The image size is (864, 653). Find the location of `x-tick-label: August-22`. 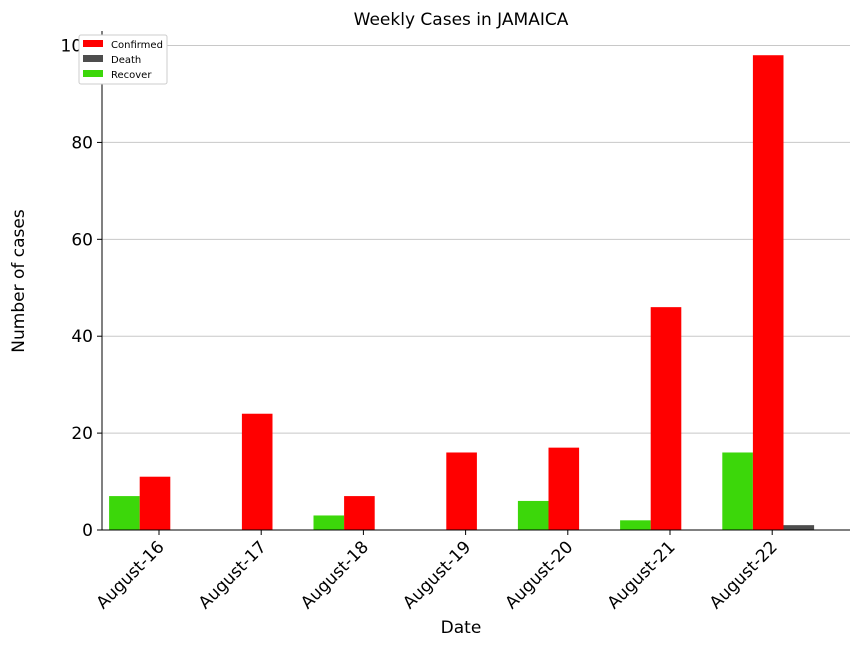

x-tick-label: August-22 is located at coordinates (744, 575).